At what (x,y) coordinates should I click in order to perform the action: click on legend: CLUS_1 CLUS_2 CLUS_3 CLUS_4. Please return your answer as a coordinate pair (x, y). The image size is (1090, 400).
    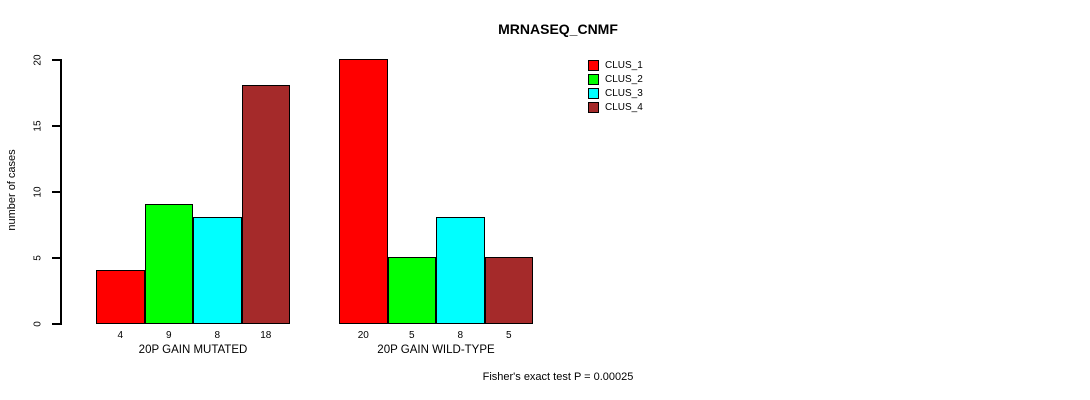
    Looking at the image, I should click on (615, 86).